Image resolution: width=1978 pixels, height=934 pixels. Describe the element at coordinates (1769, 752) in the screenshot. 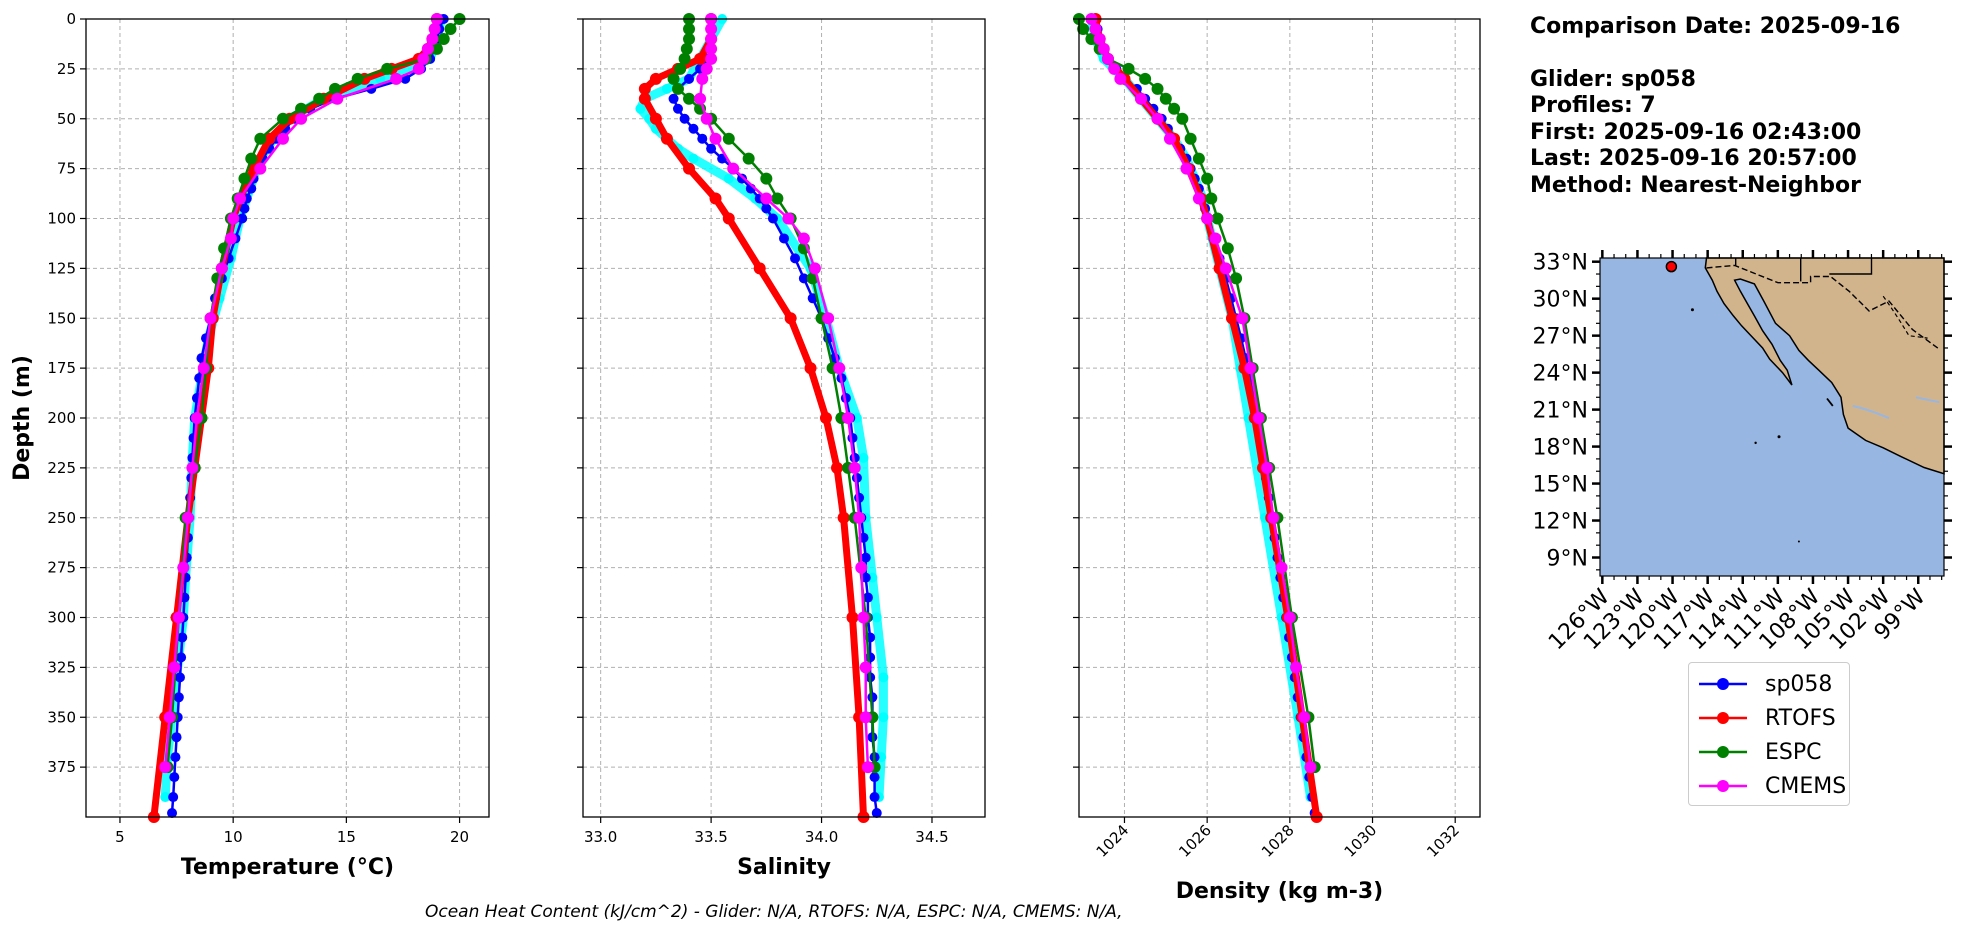

I see `legend-item-espc: ESPC` at that location.